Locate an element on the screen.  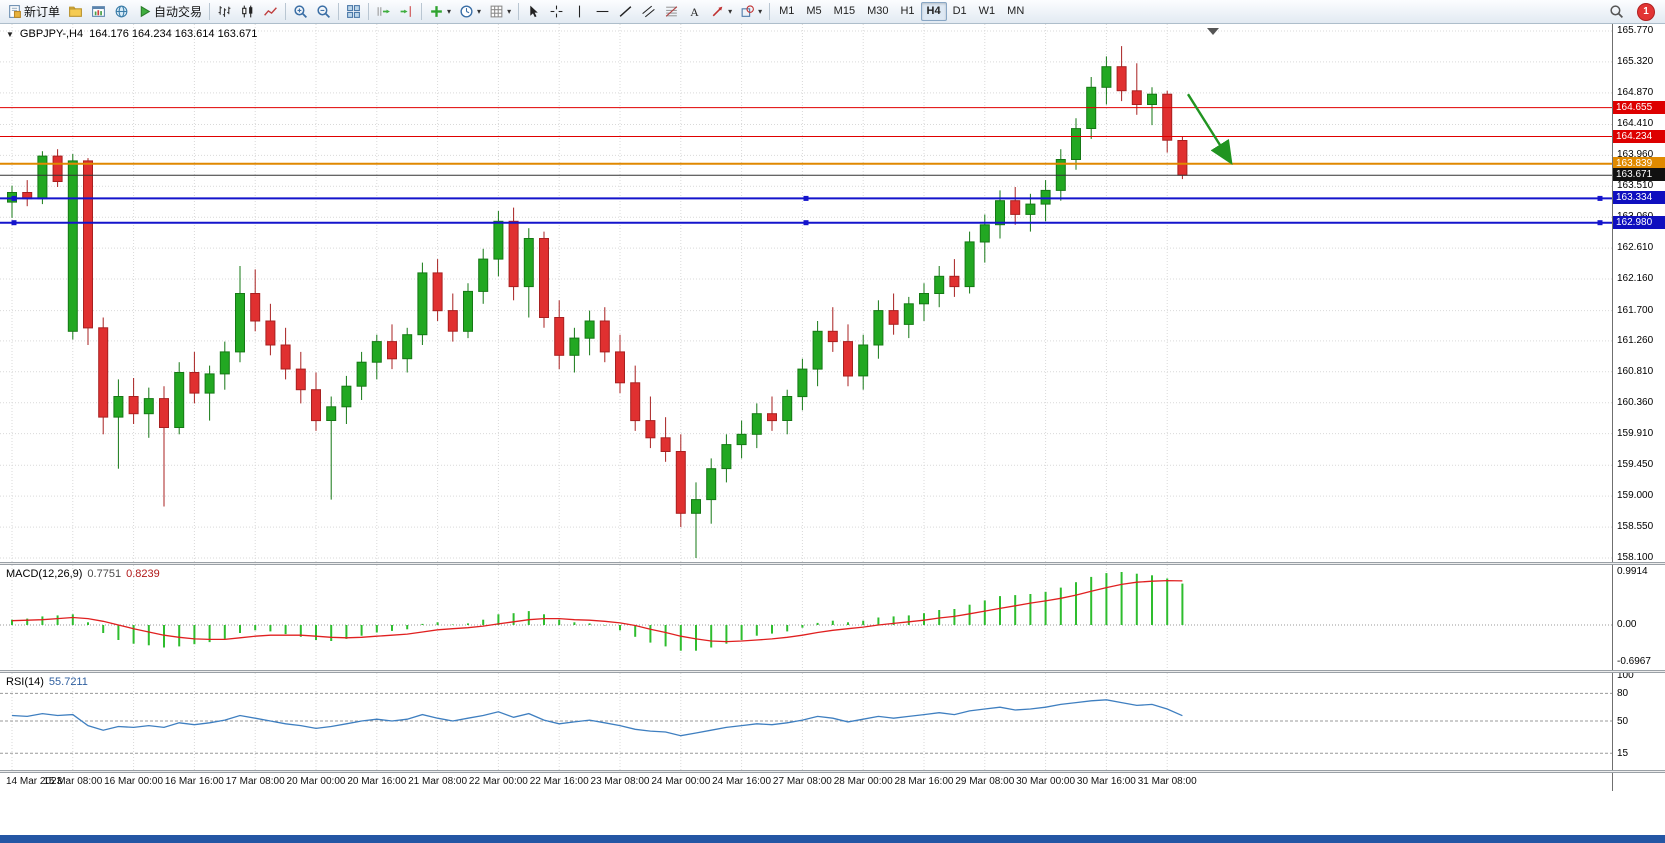
timeframe-H1: H1 is located at coordinates (907, 11).